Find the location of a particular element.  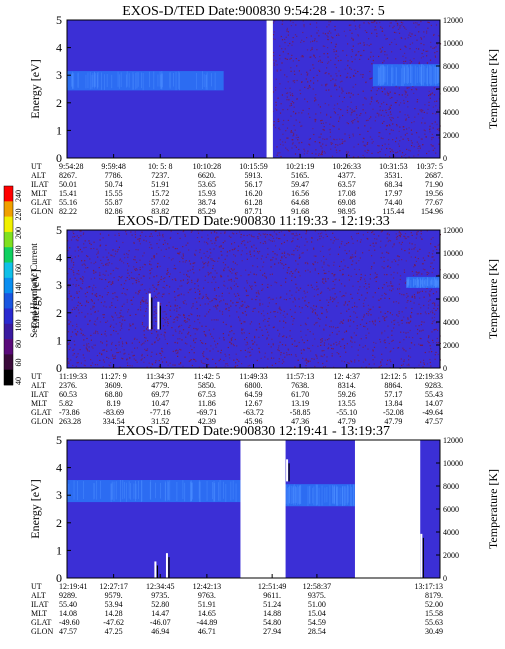

table-cell: -83.69 is located at coordinates (113, 412).